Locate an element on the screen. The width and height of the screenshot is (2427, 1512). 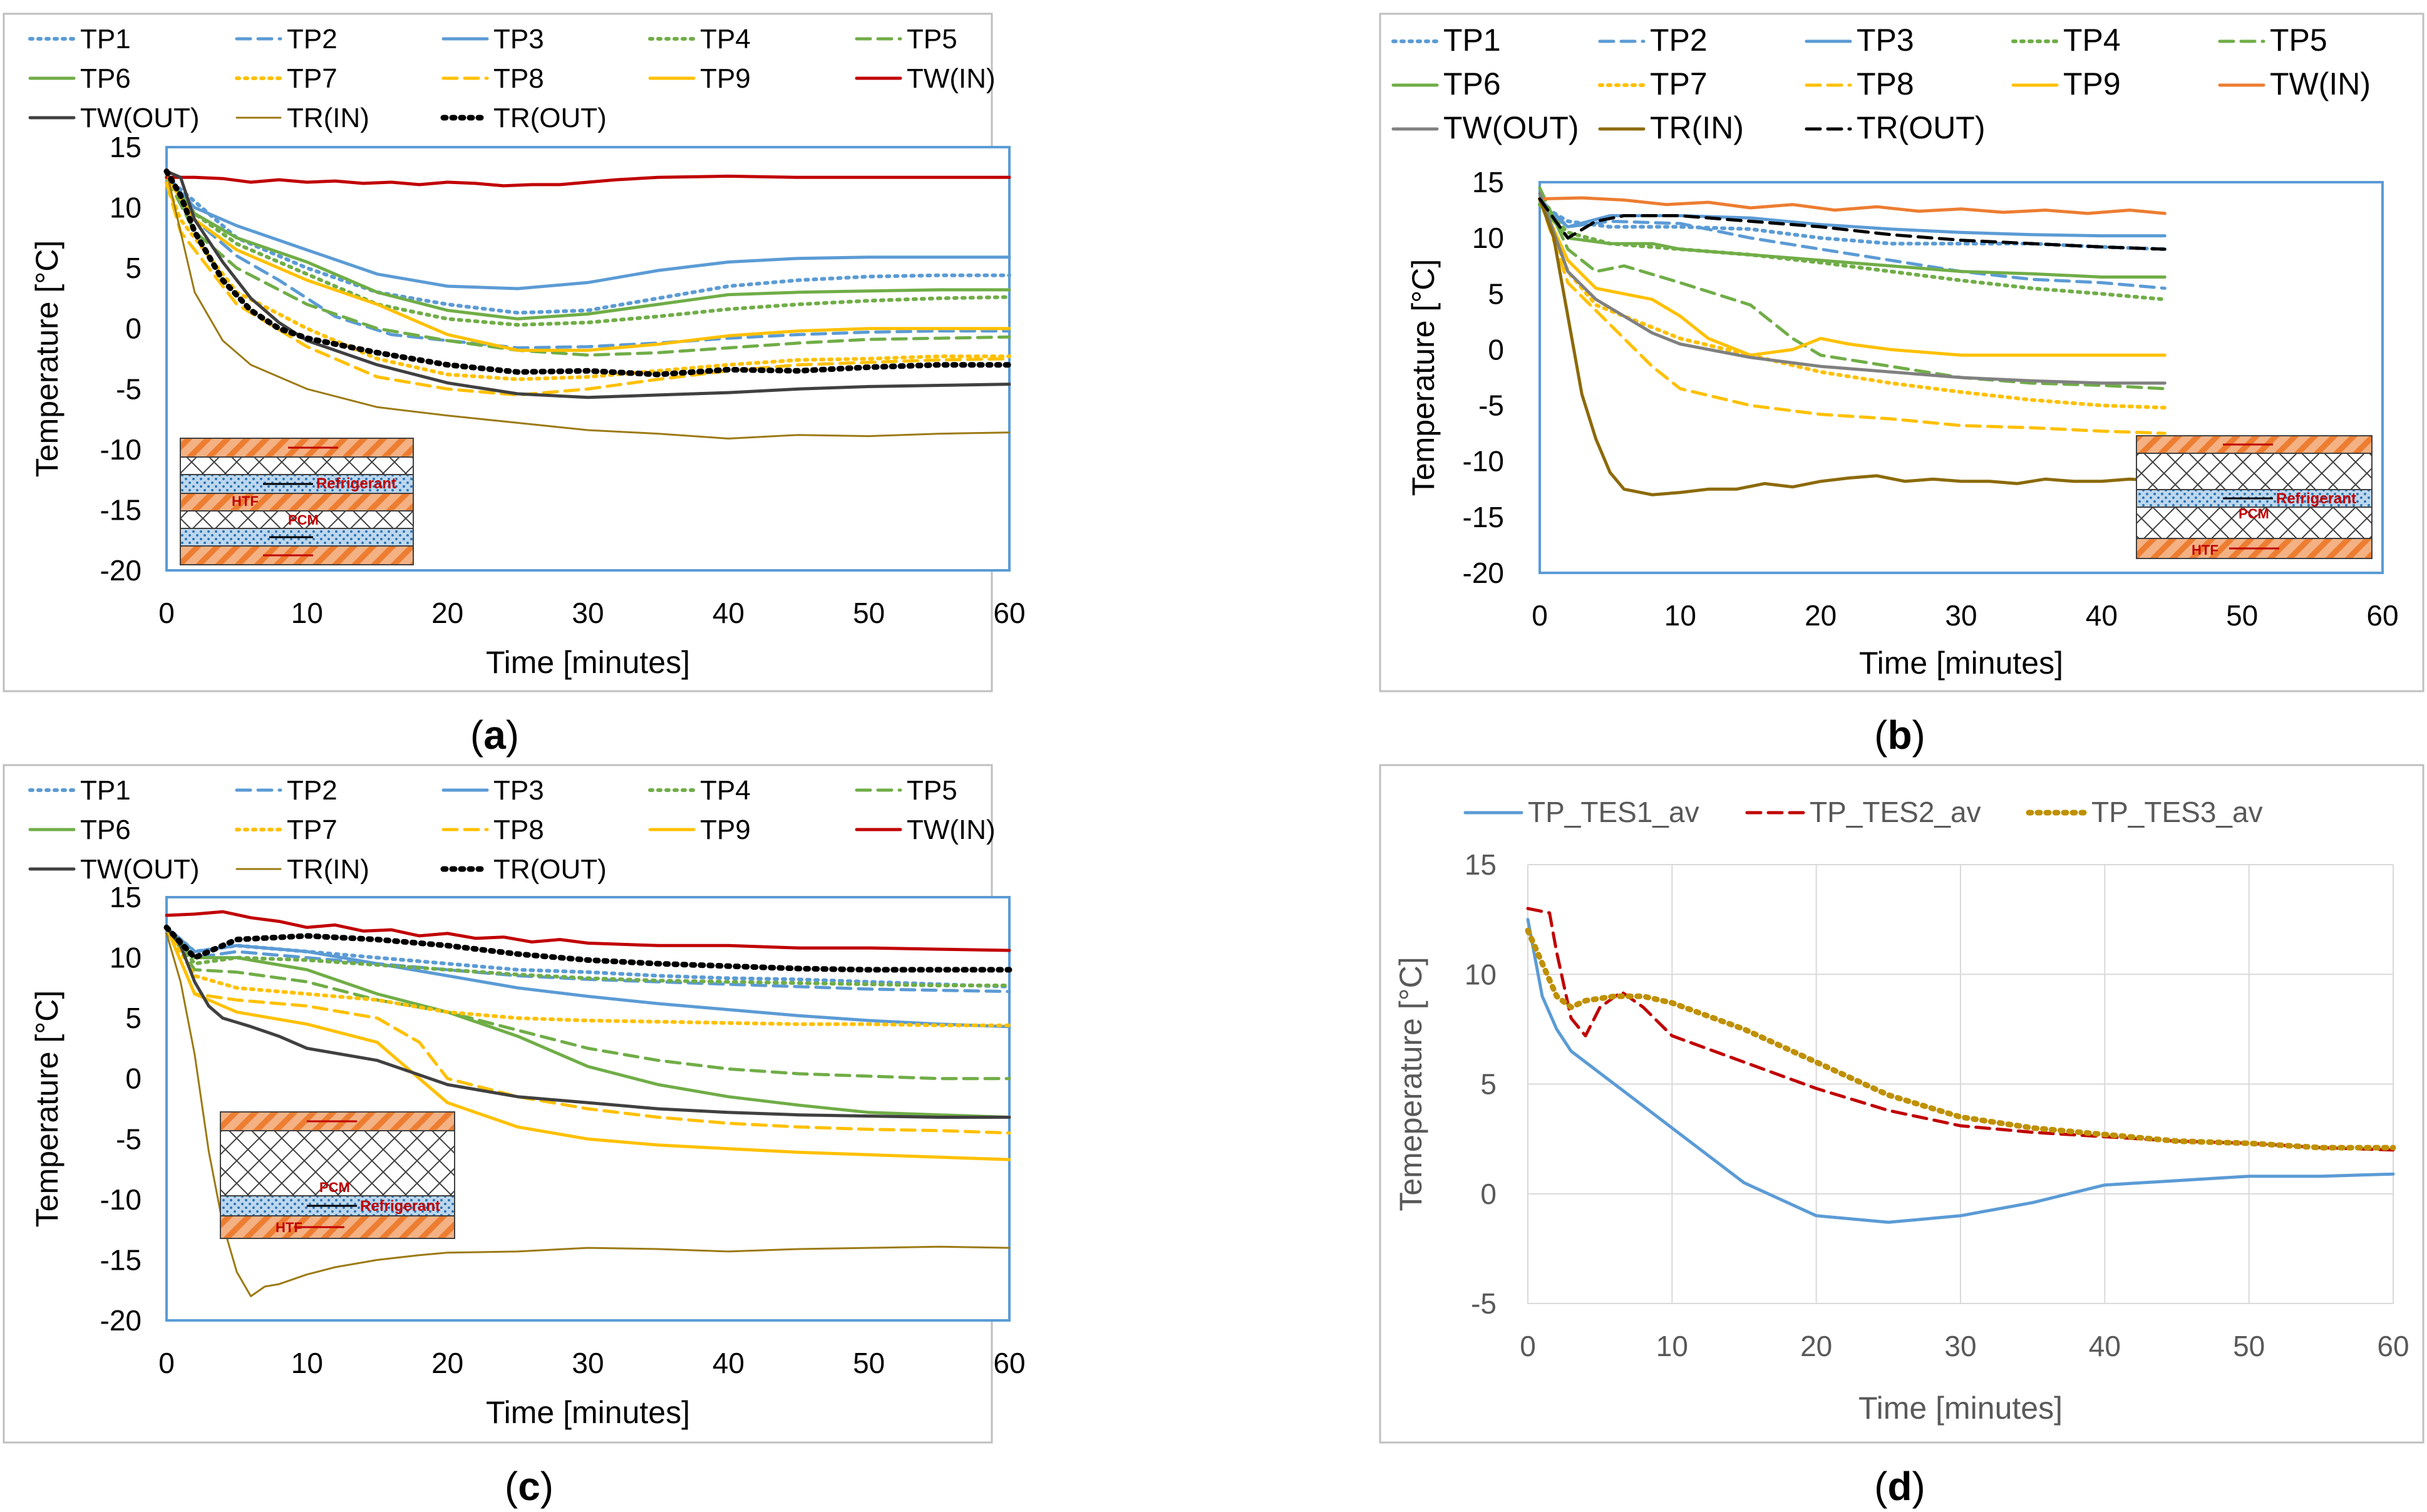
legend-label-c-tp9: TP9 is located at coordinates (726, 830).